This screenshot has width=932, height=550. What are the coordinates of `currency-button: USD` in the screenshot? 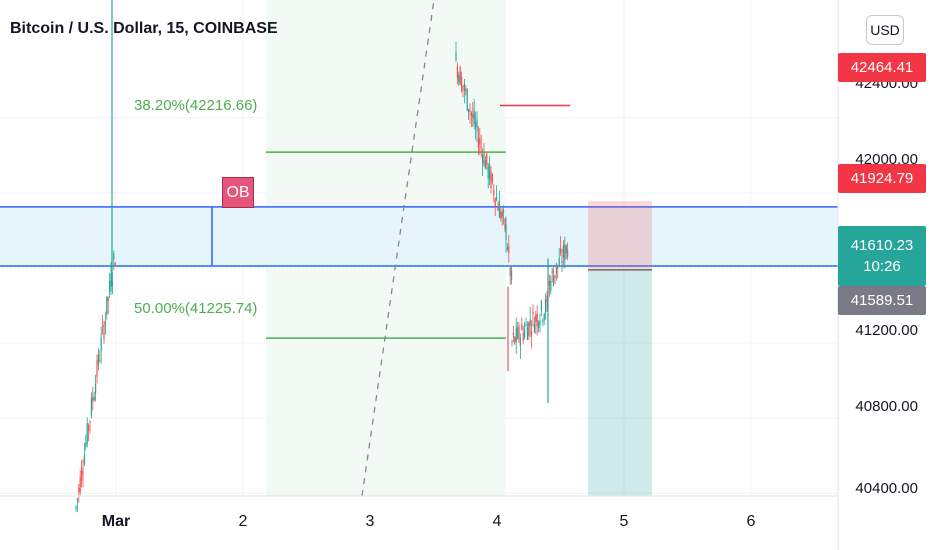 It's located at (885, 30).